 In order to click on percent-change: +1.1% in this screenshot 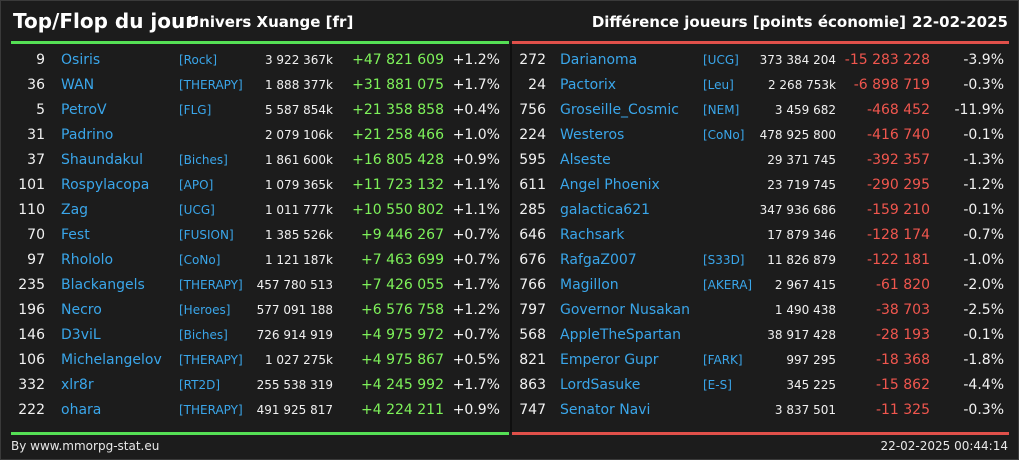, I will do `click(476, 210)`.